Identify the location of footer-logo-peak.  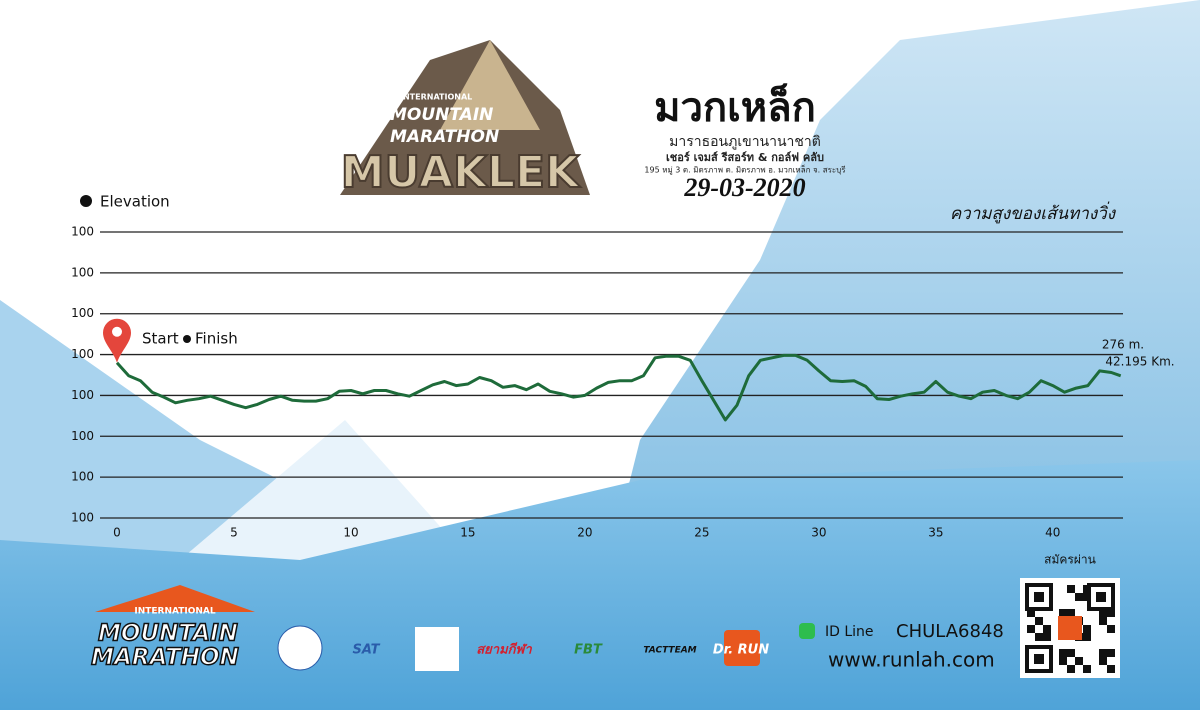
(175, 598).